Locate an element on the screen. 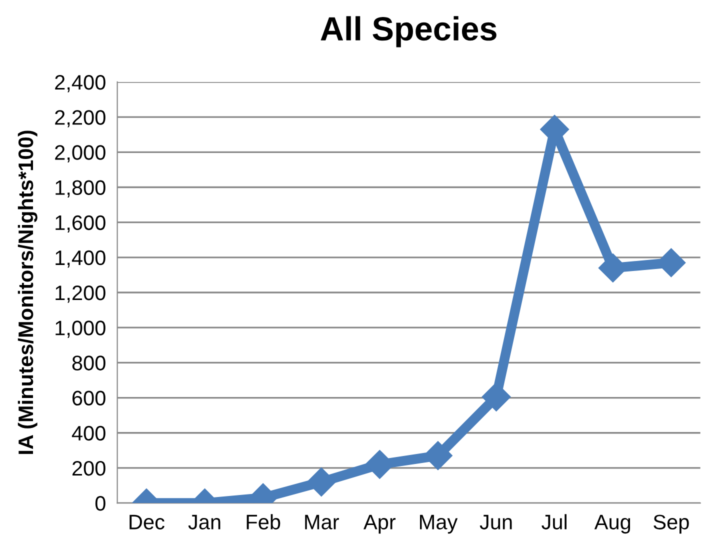 The height and width of the screenshot is (554, 711). y-tick-label: 1,400 is located at coordinates (81, 259).